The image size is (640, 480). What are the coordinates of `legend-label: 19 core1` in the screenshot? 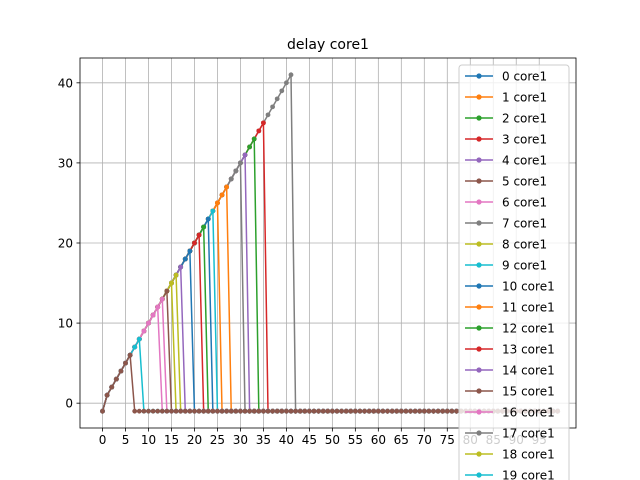 It's located at (528, 474).